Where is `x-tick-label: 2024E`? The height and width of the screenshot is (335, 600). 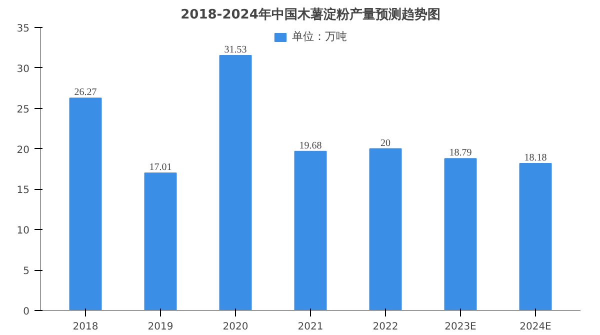 x-tick-label: 2024E is located at coordinates (536, 327).